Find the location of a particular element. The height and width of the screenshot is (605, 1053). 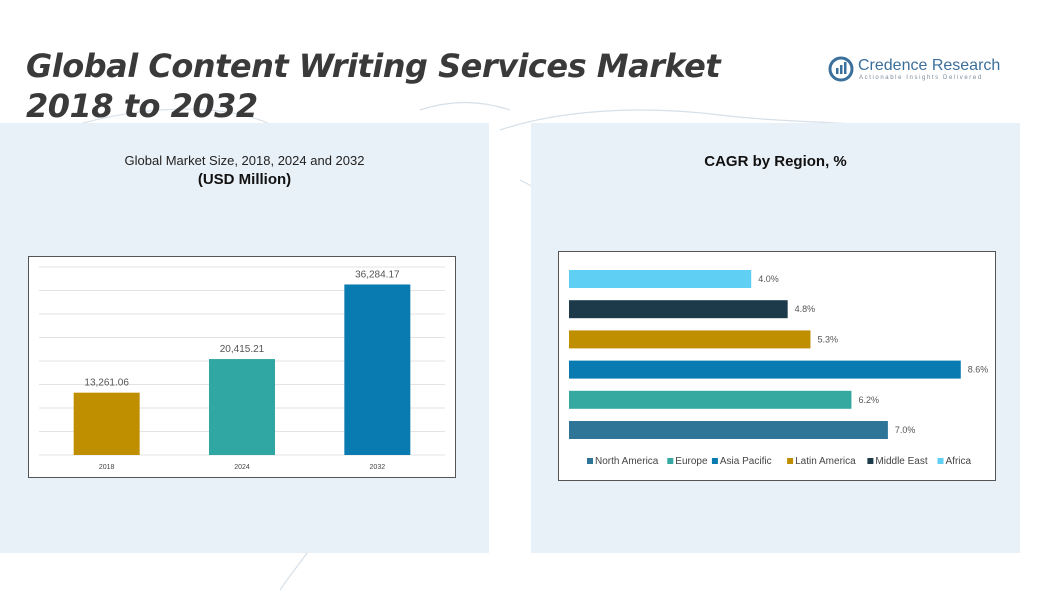

bar-value-label: 5.3% is located at coordinates (827, 339).